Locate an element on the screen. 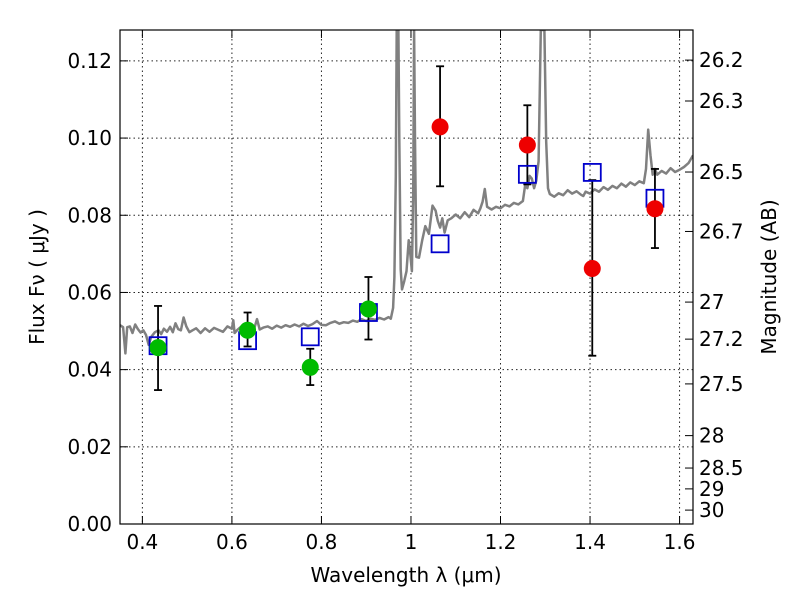  y-tick-label: 0.12 is located at coordinates (89, 61).